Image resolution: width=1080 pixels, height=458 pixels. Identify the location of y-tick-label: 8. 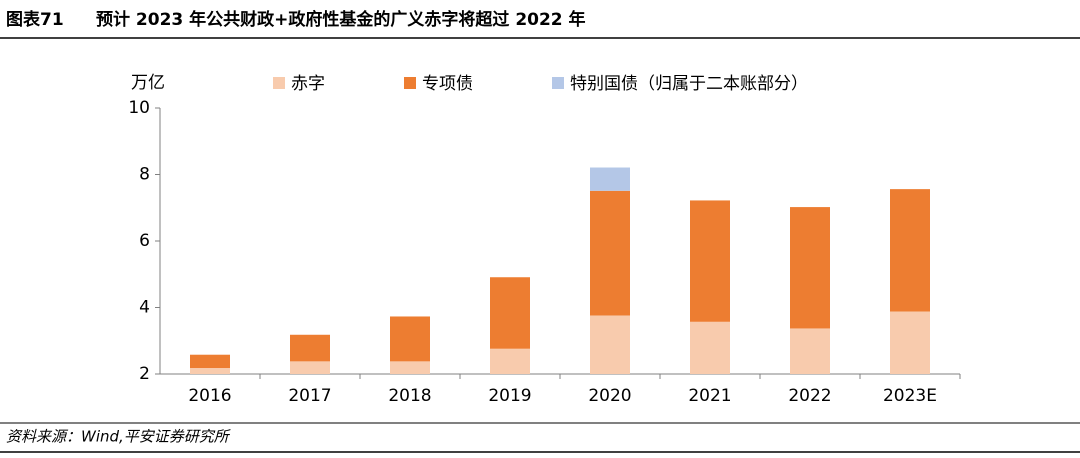
(144, 175).